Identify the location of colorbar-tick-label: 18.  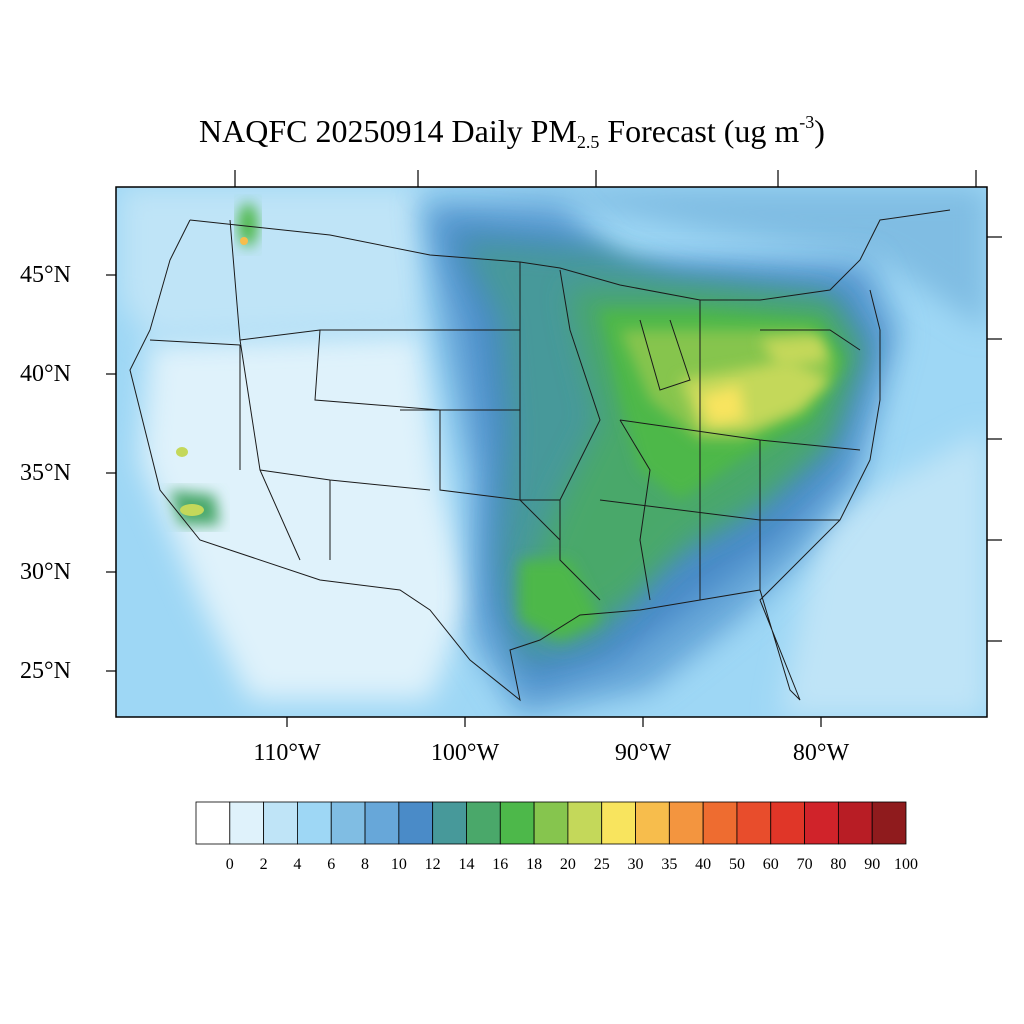
(534, 864).